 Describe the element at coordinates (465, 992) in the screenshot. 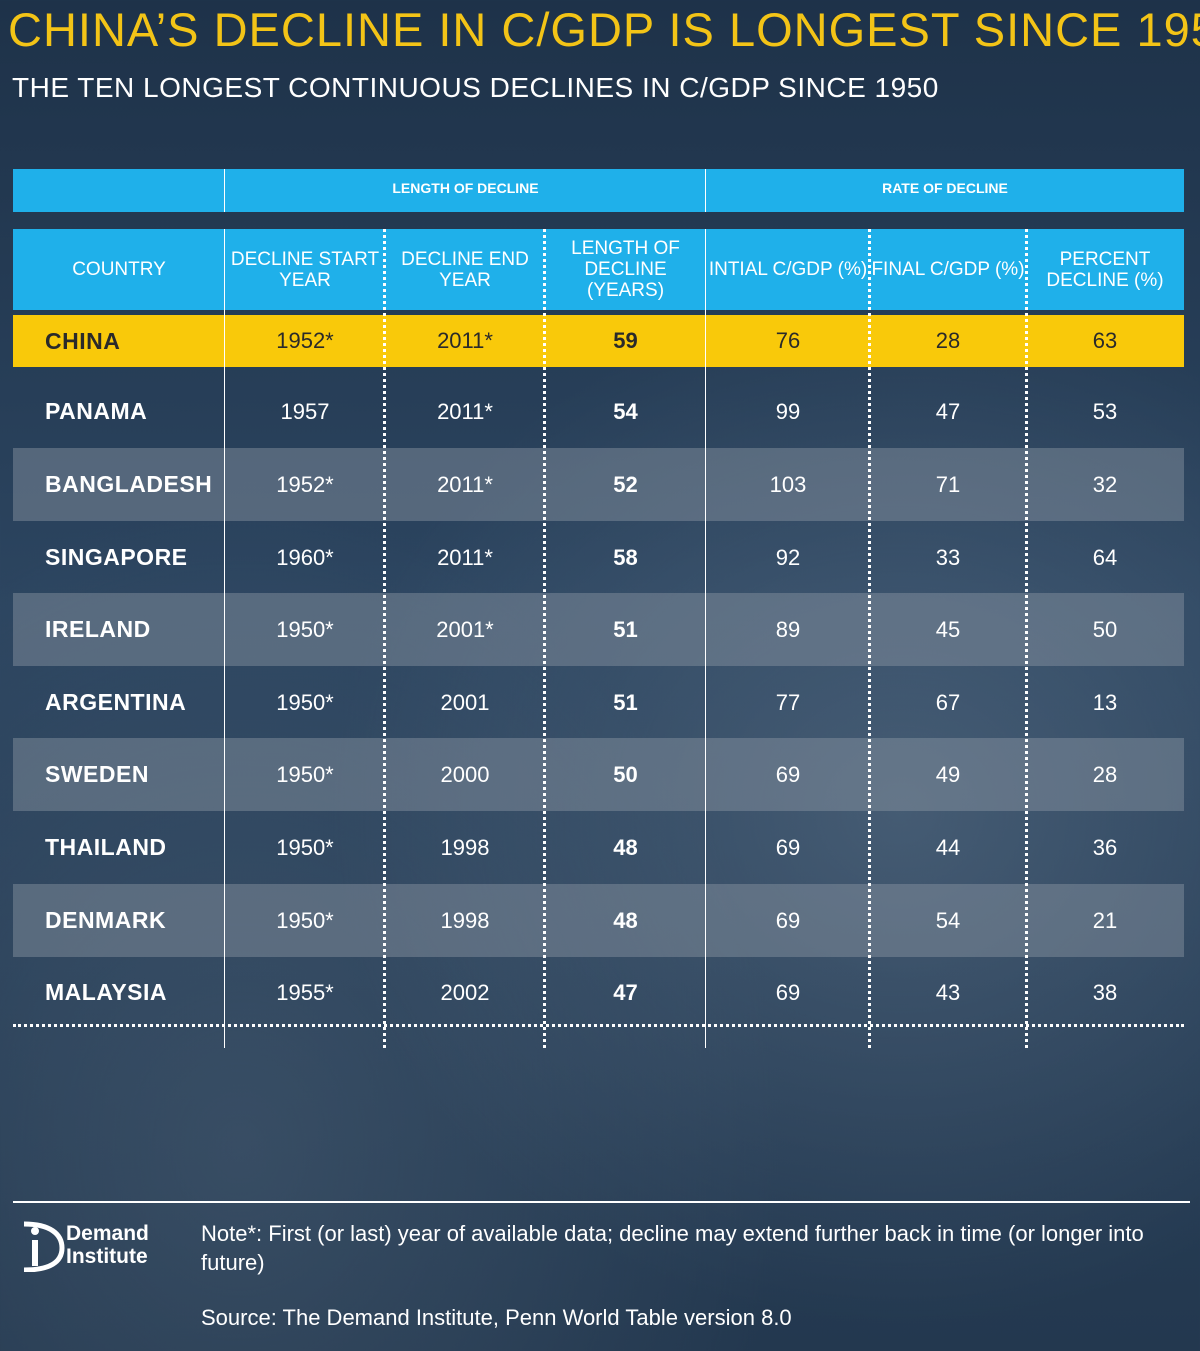

I see `cell-end-year: 2002` at that location.